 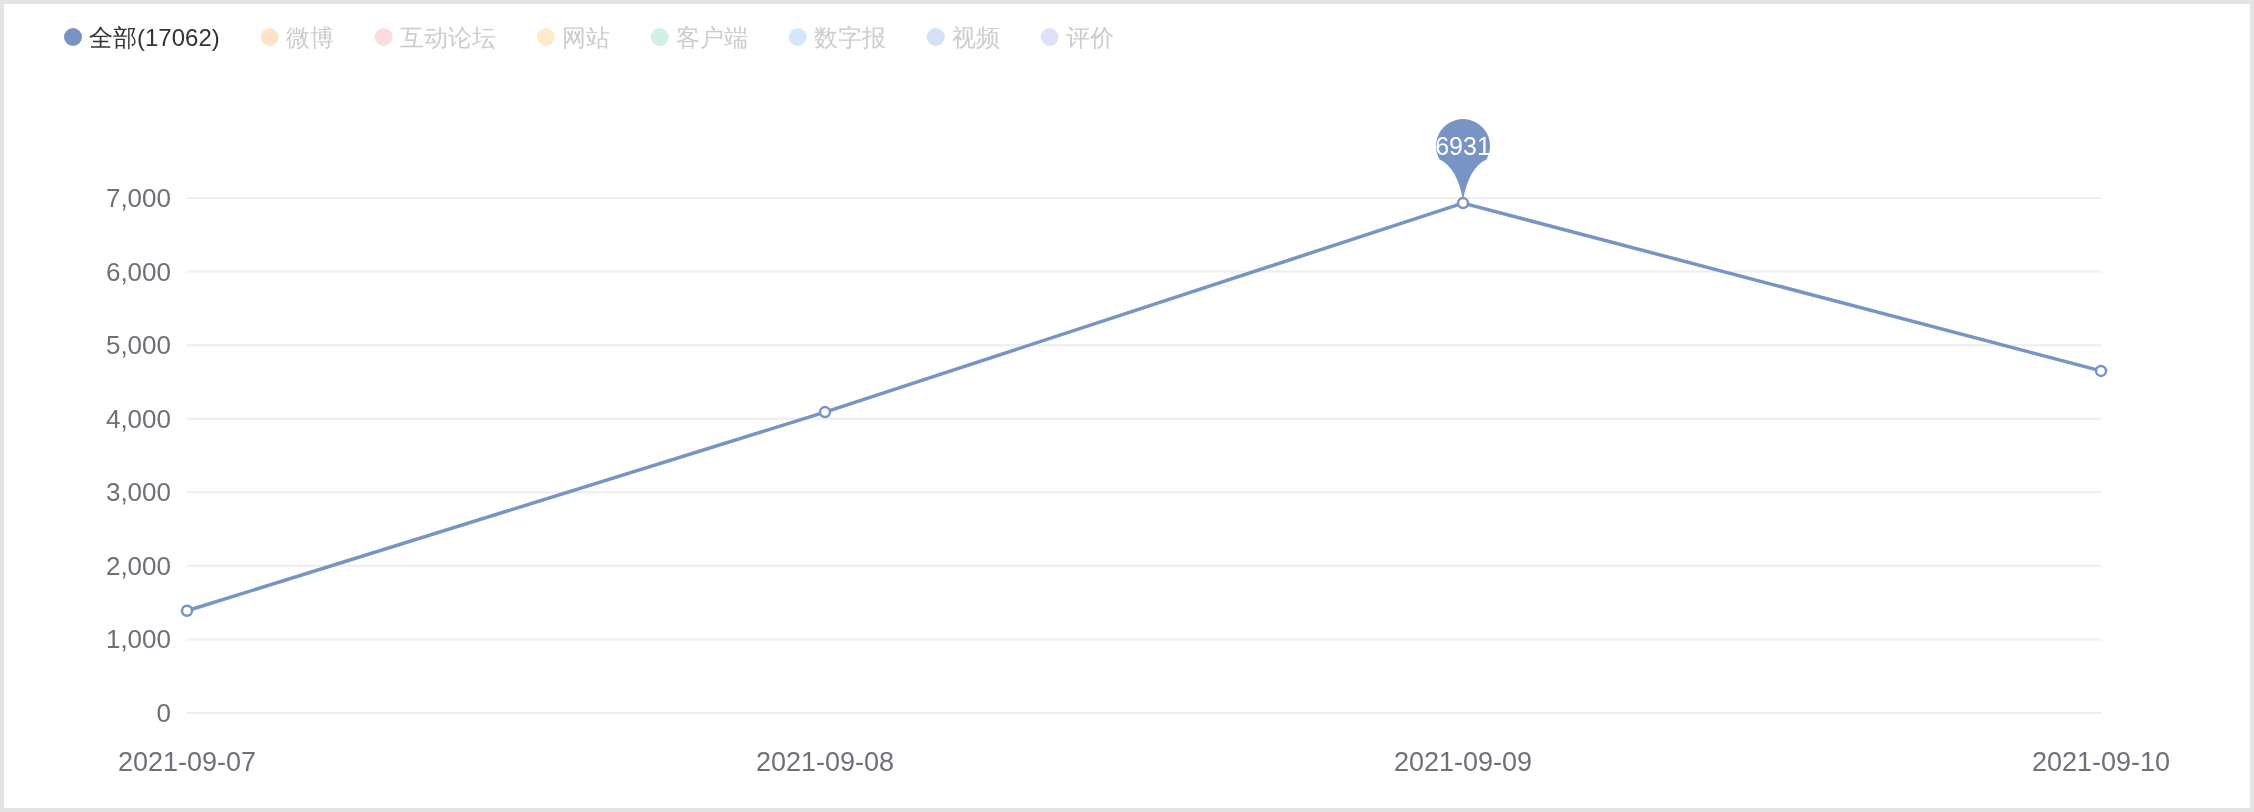 I want to click on legend-label: 全部(17062), so click(x=154, y=37).